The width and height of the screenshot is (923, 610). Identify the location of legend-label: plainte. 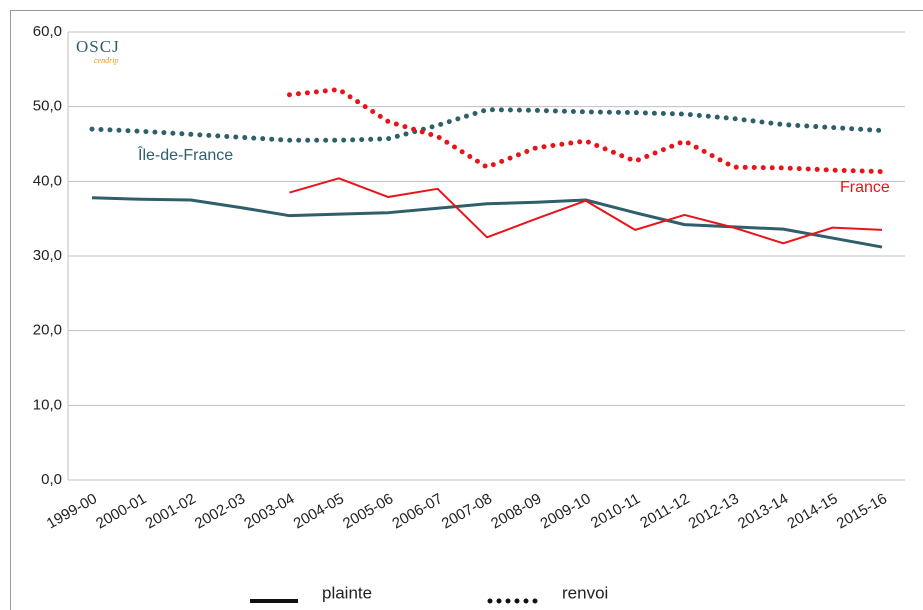
(347, 592).